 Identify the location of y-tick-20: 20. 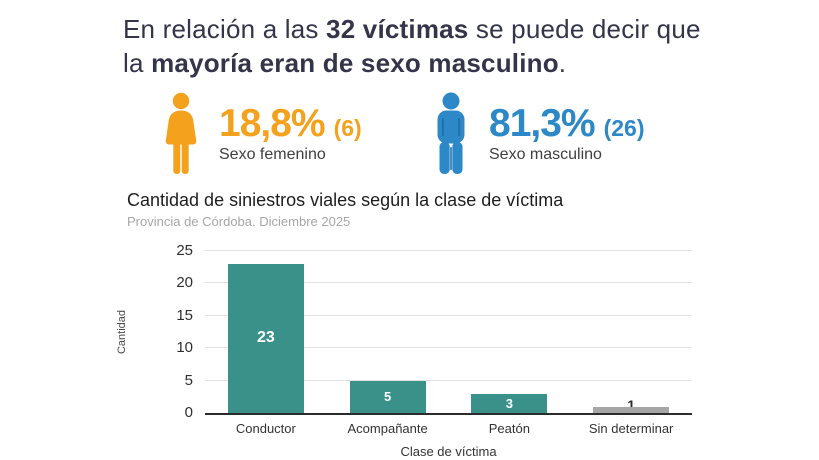
(184, 283).